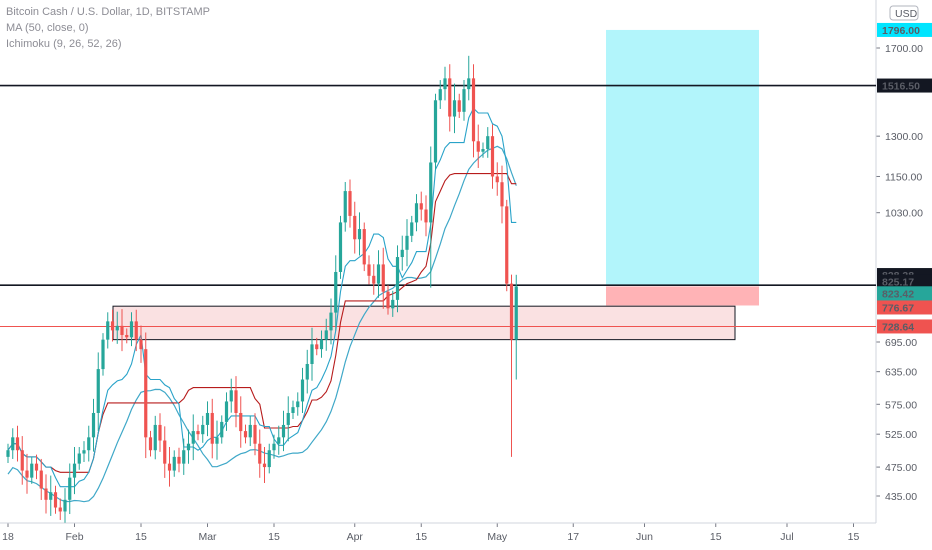 Image resolution: width=932 pixels, height=550 pixels. What do you see at coordinates (64, 44) in the screenshot?
I see `ichimoku-legend: Ichimoku (9, 26, 52, 26)` at bounding box center [64, 44].